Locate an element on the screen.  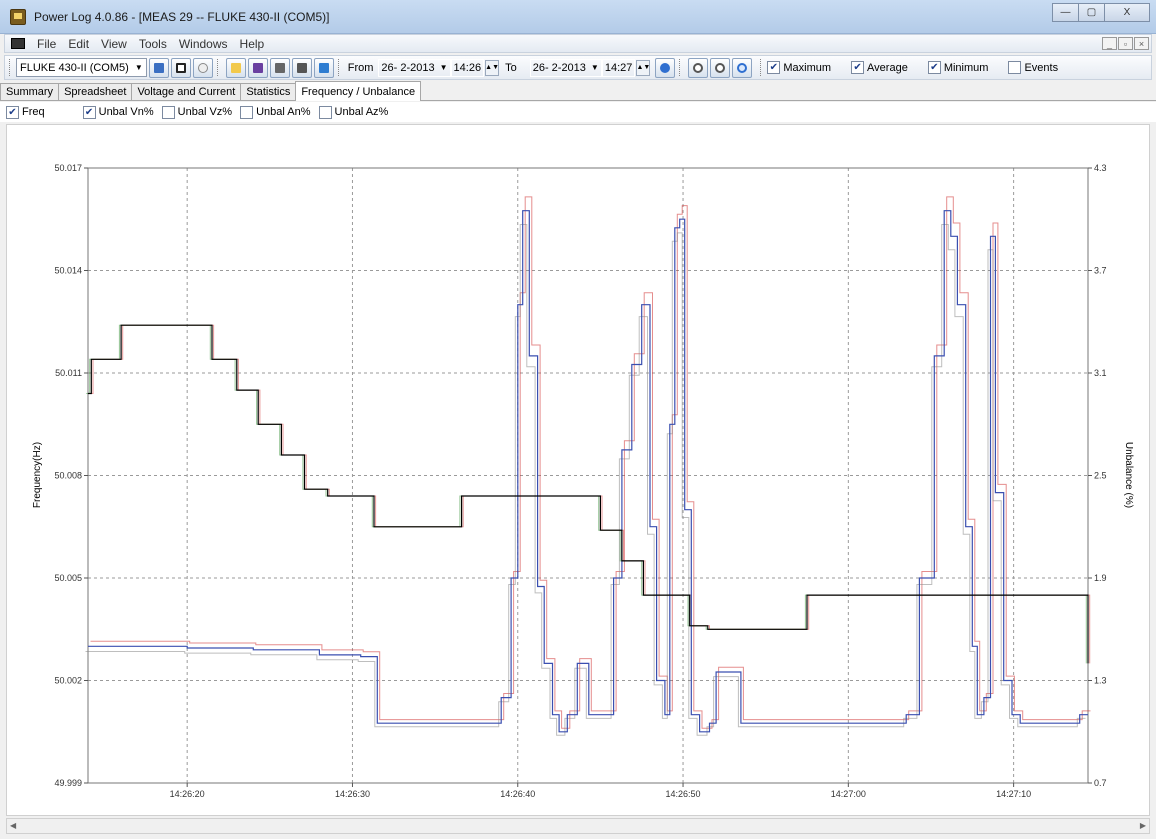
device-select: FLUKE 430-II (COM5) ▼ is located at coordinates (81, 67).